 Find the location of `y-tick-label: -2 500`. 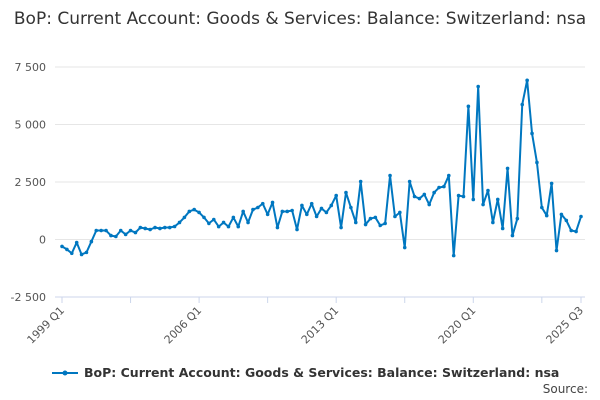

y-tick-label: -2 500 is located at coordinates (28, 297).